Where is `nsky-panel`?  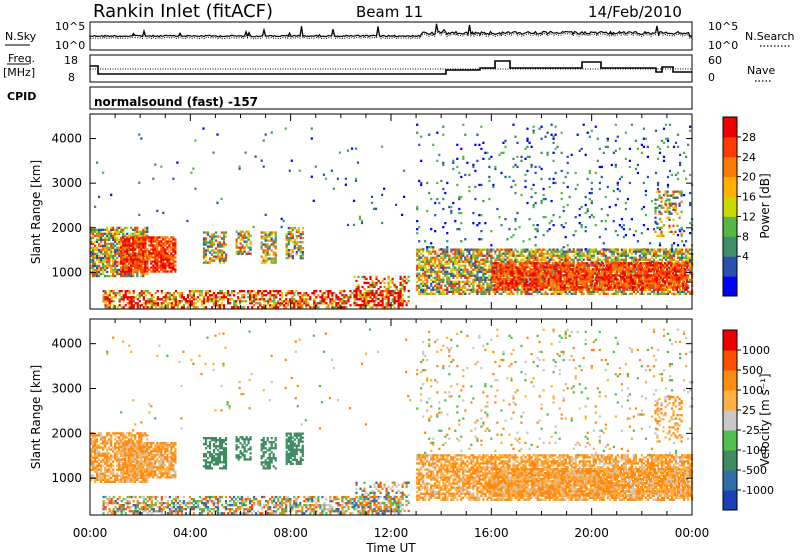
nsky-panel is located at coordinates (391, 36).